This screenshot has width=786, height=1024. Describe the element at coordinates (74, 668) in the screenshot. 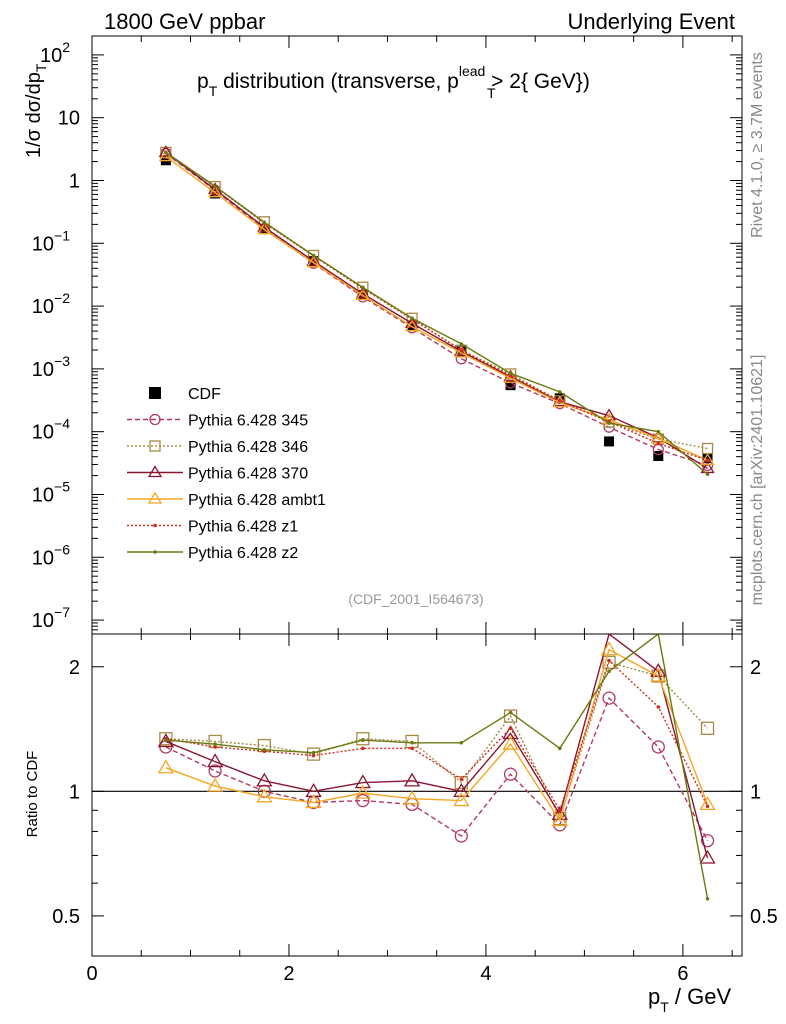

I see `ratio-y-tick-label-left: 2` at that location.